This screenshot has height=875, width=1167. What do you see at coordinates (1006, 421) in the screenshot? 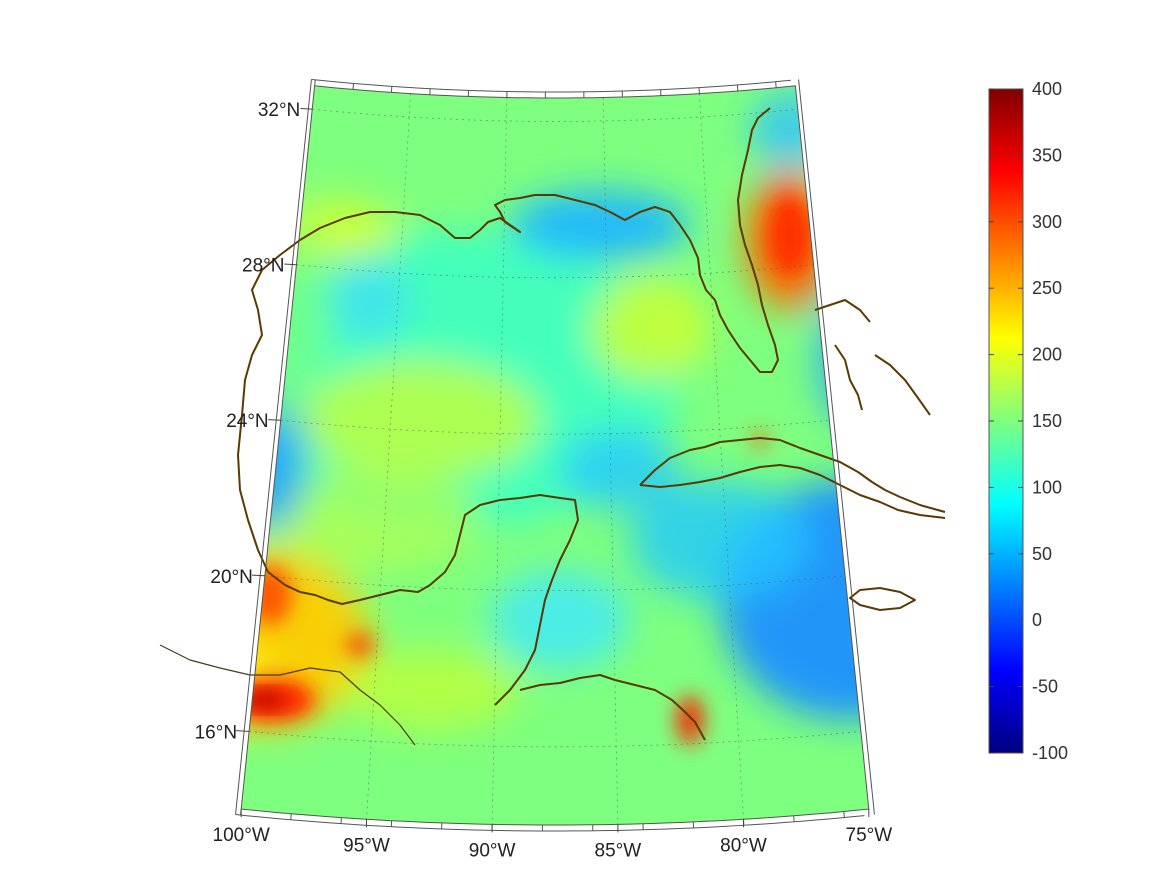
I see `colorbar-gradient` at bounding box center [1006, 421].